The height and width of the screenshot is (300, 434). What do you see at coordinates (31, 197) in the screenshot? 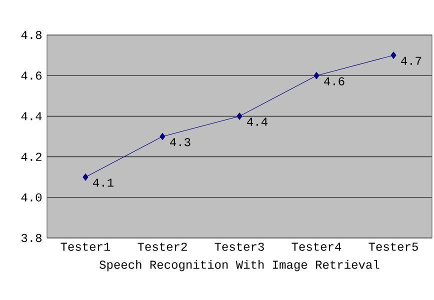
I see `y-tick-label: 4.0` at bounding box center [31, 197].